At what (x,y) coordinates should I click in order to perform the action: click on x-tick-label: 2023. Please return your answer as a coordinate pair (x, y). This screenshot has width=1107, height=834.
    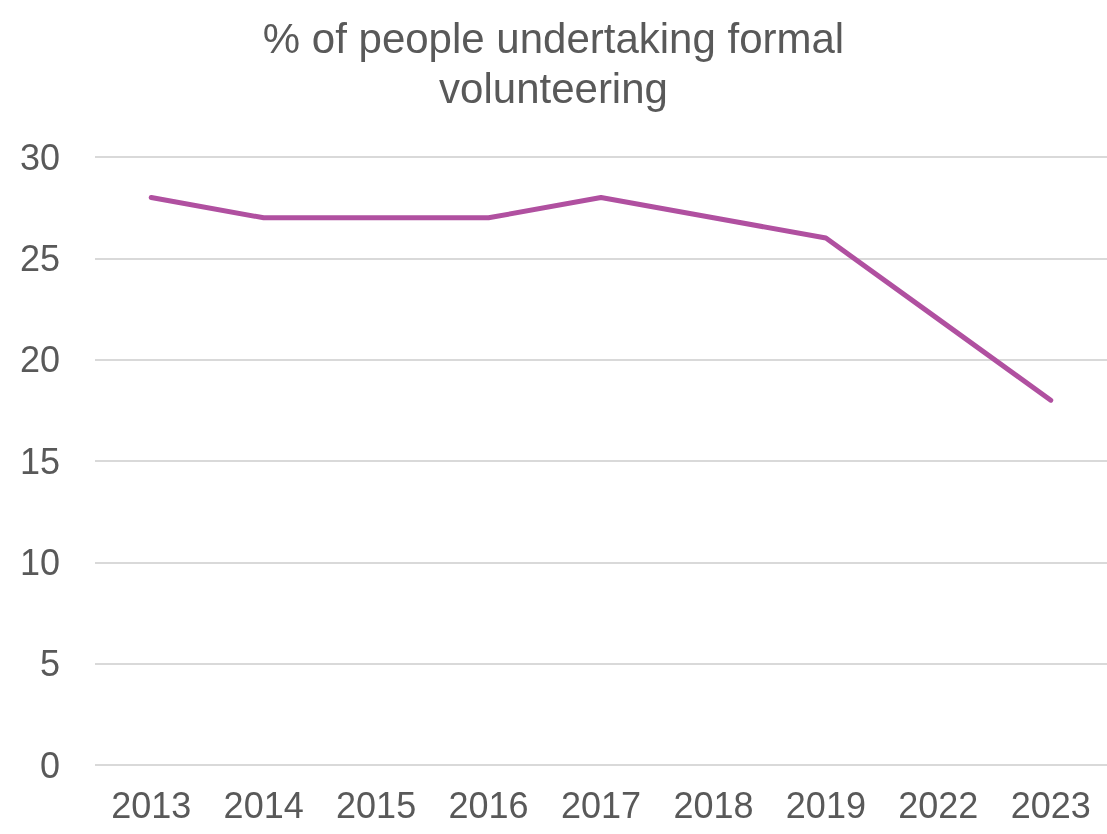
    Looking at the image, I should click on (1050, 805).